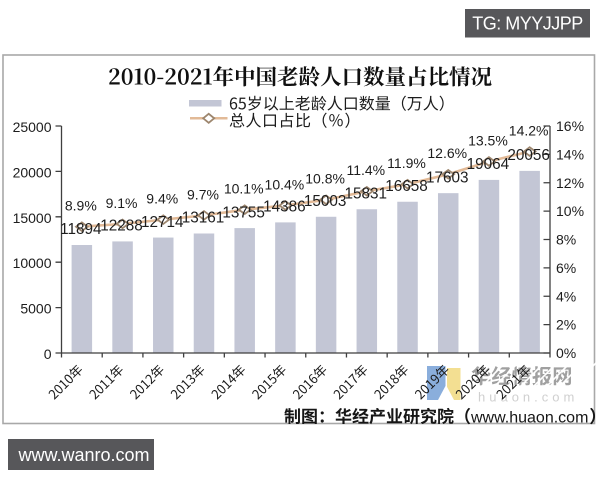  What do you see at coordinates (366, 193) in the screenshot?
I see `svg-text: 15831` at bounding box center [366, 193].